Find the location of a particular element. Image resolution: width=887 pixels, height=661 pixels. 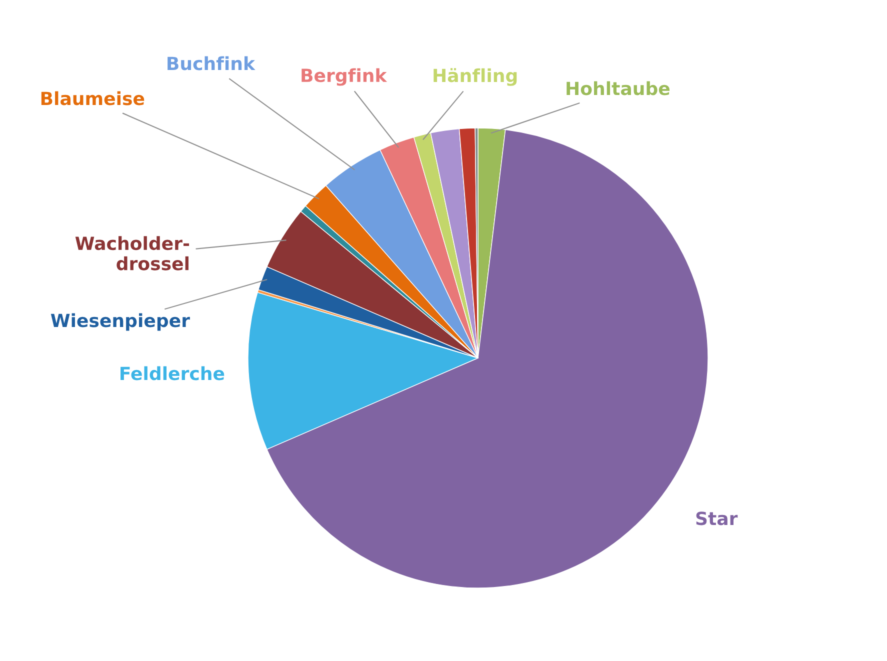

slice-label: Bergfink is located at coordinates (345, 77).